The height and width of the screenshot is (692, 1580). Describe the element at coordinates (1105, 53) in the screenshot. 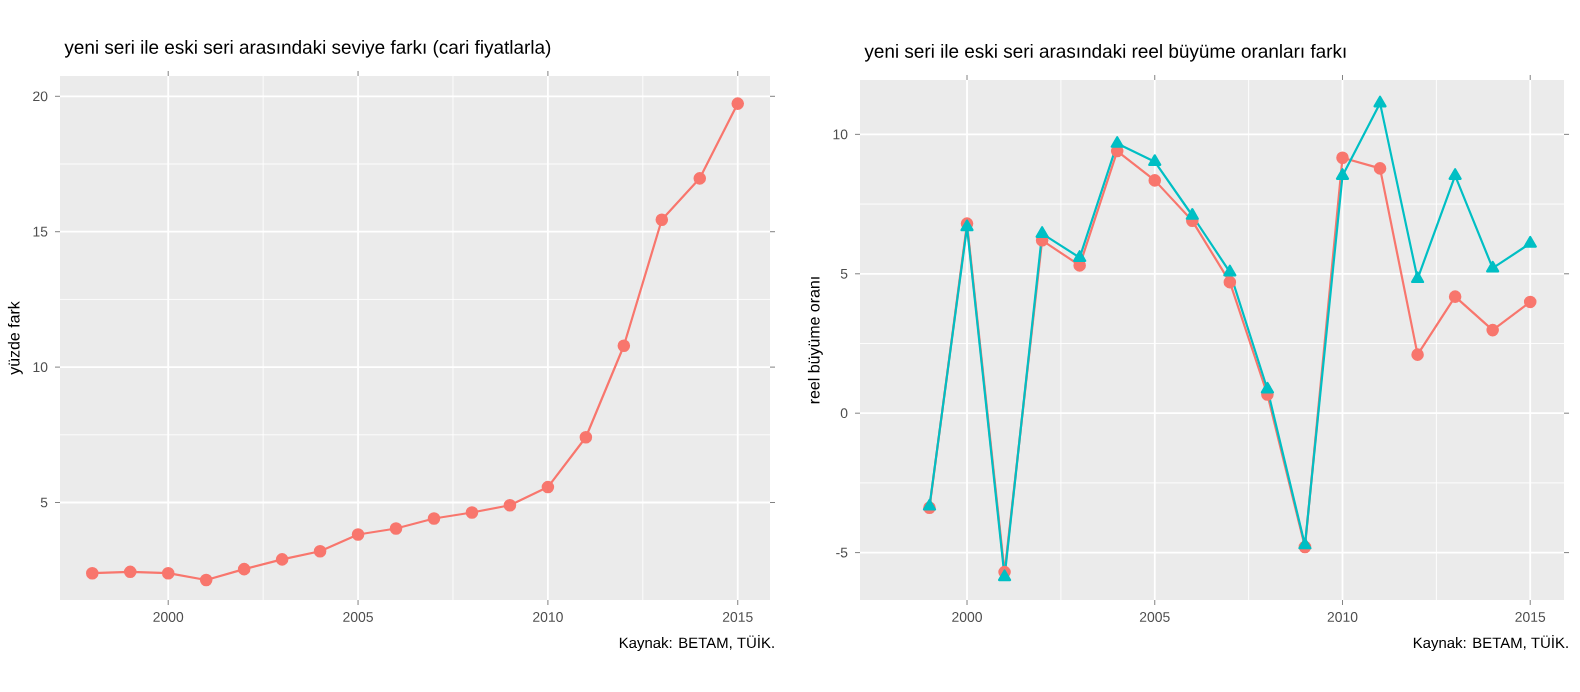

I see `chart-title: yeni seri ile eski seri arasındaki reel büyüme oranları farkı` at that location.